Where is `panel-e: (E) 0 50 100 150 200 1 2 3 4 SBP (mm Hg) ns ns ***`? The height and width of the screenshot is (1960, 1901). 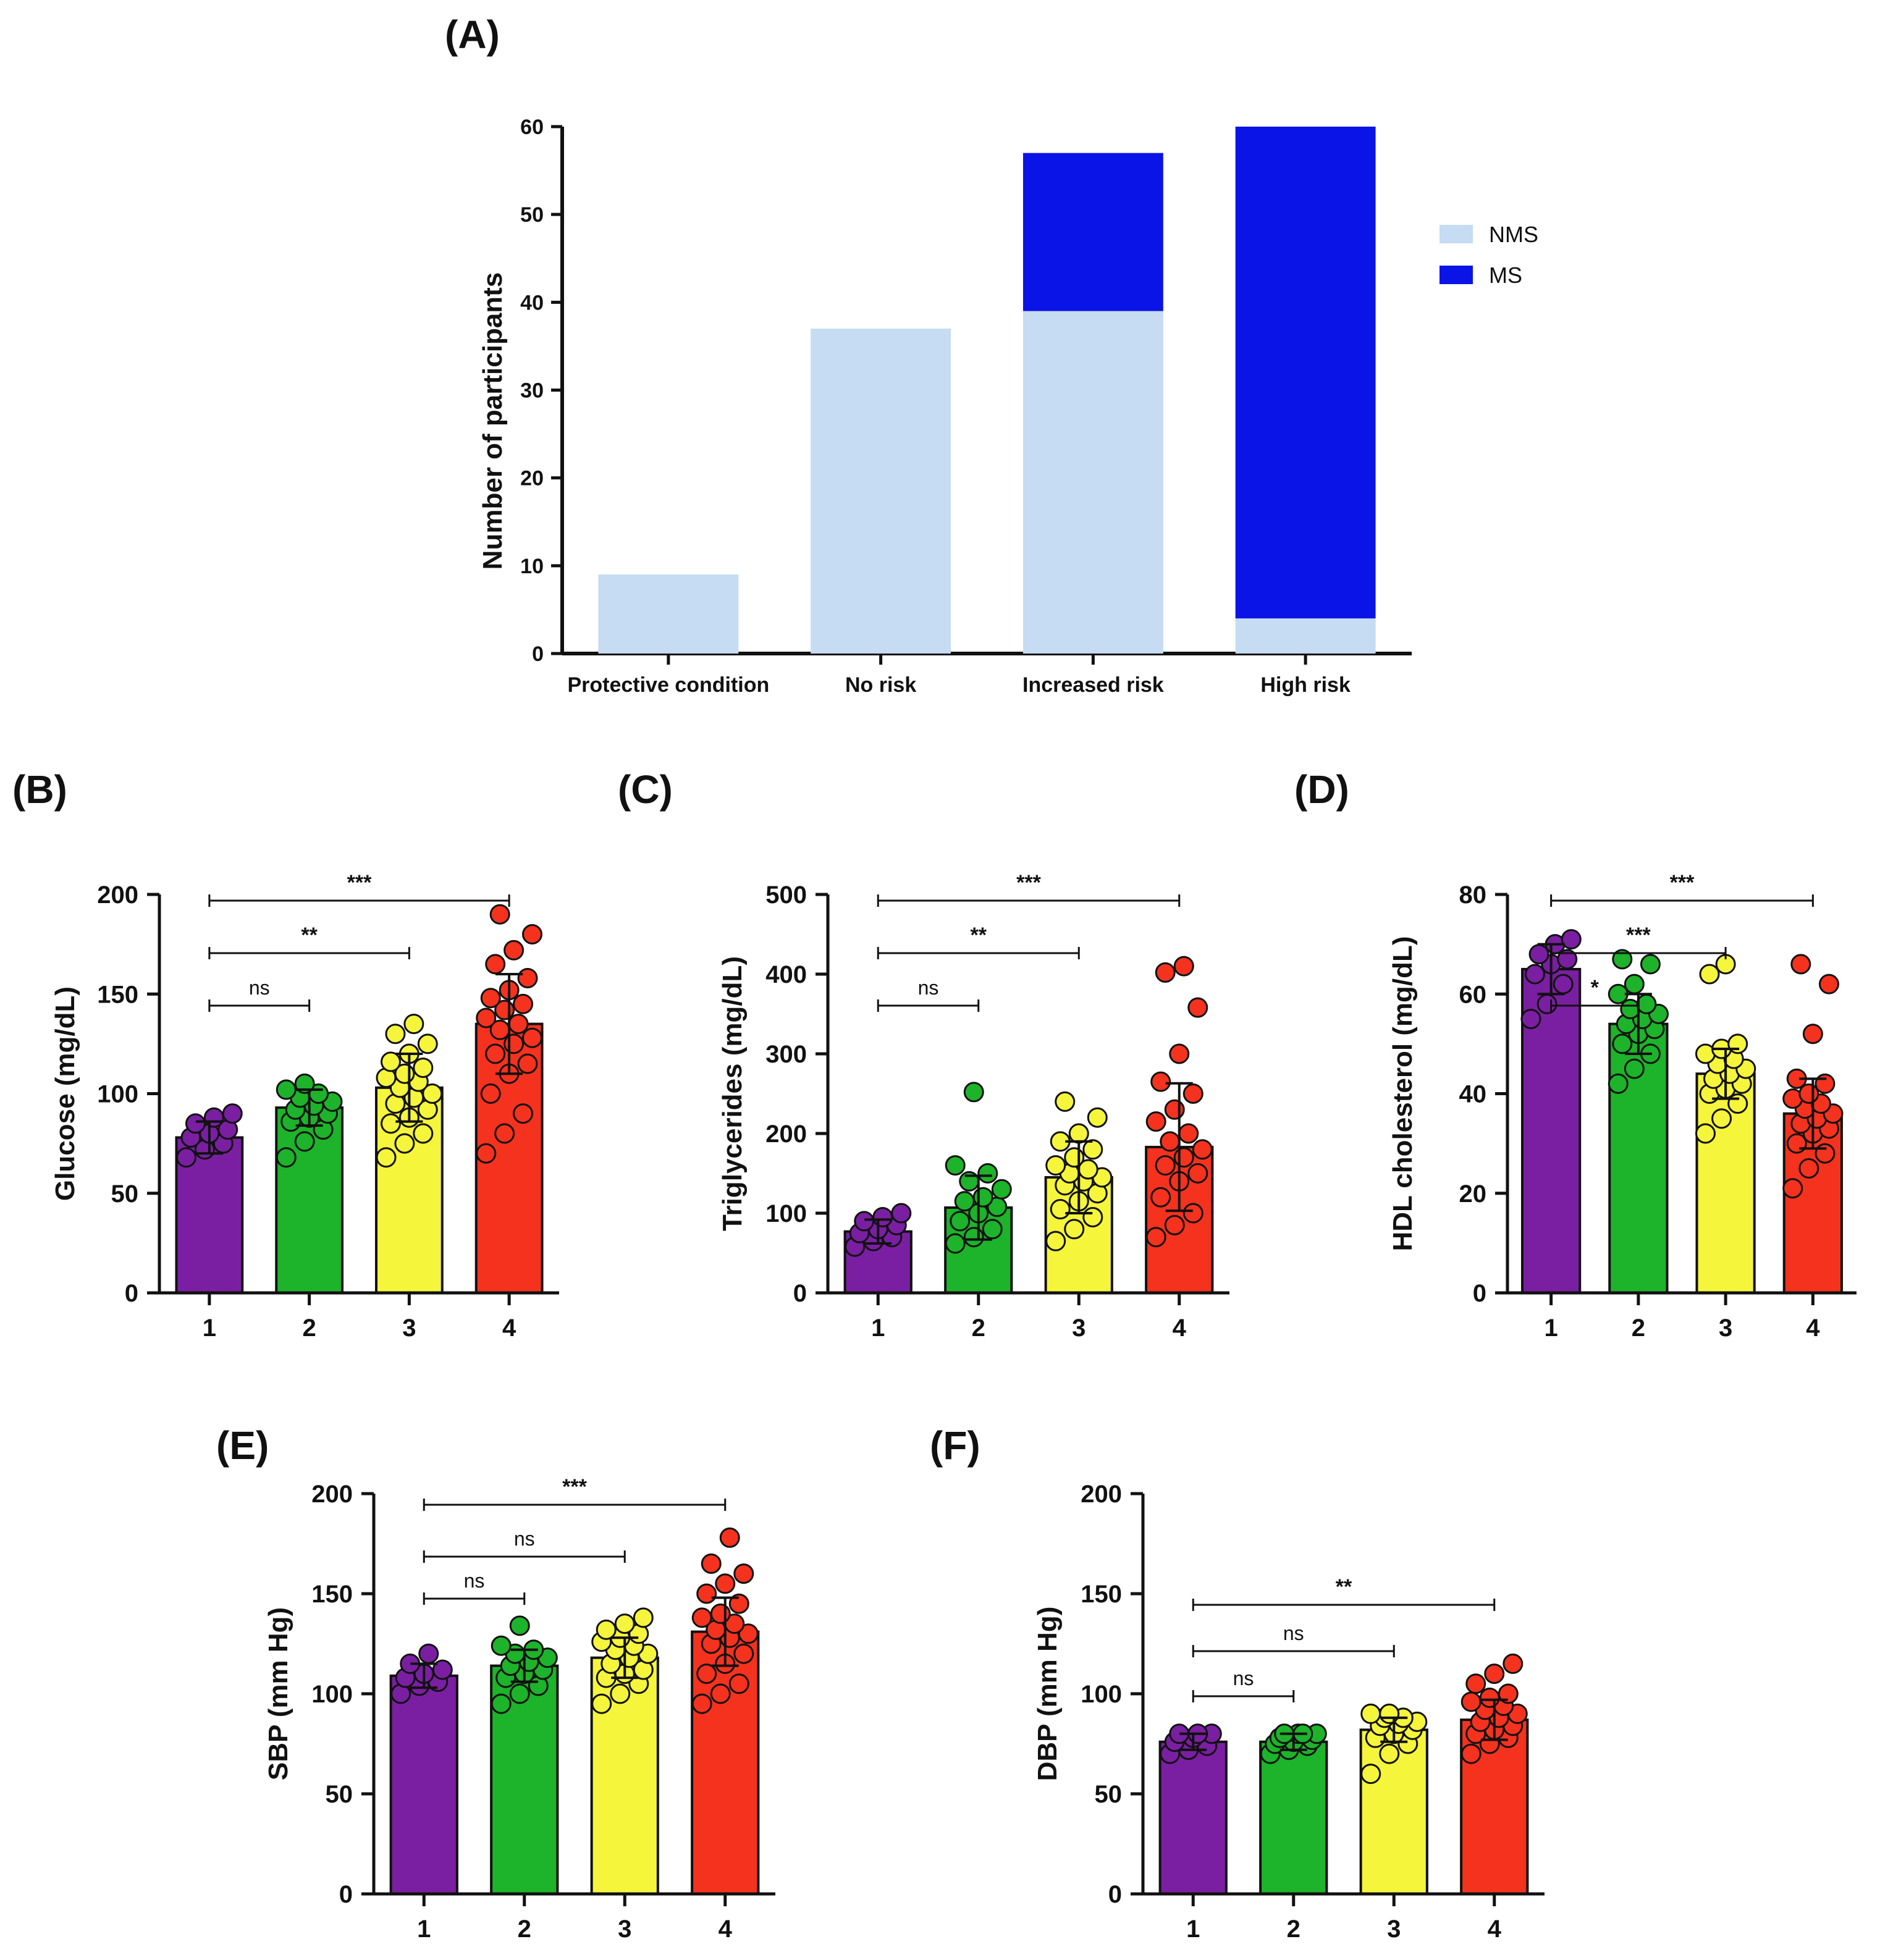 panel-e: (E) 0 50 100 150 200 1 2 3 4 SBP (mm Hg) ns ns *** is located at coordinates (495, 1683).